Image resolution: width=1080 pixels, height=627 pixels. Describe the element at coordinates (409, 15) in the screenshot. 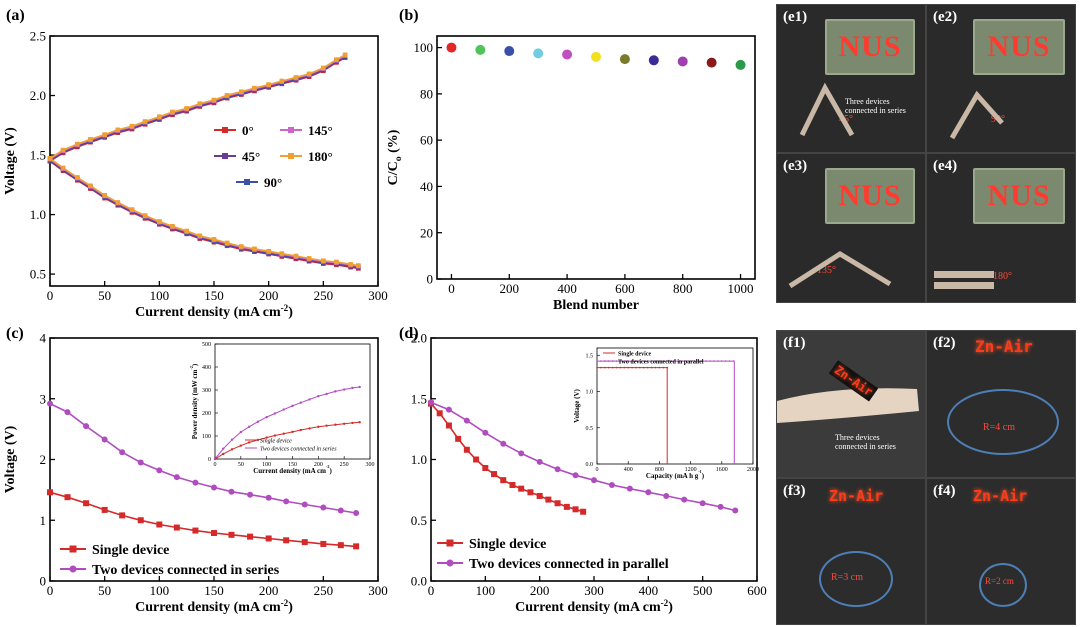

I see `panel-label: (b)` at that location.